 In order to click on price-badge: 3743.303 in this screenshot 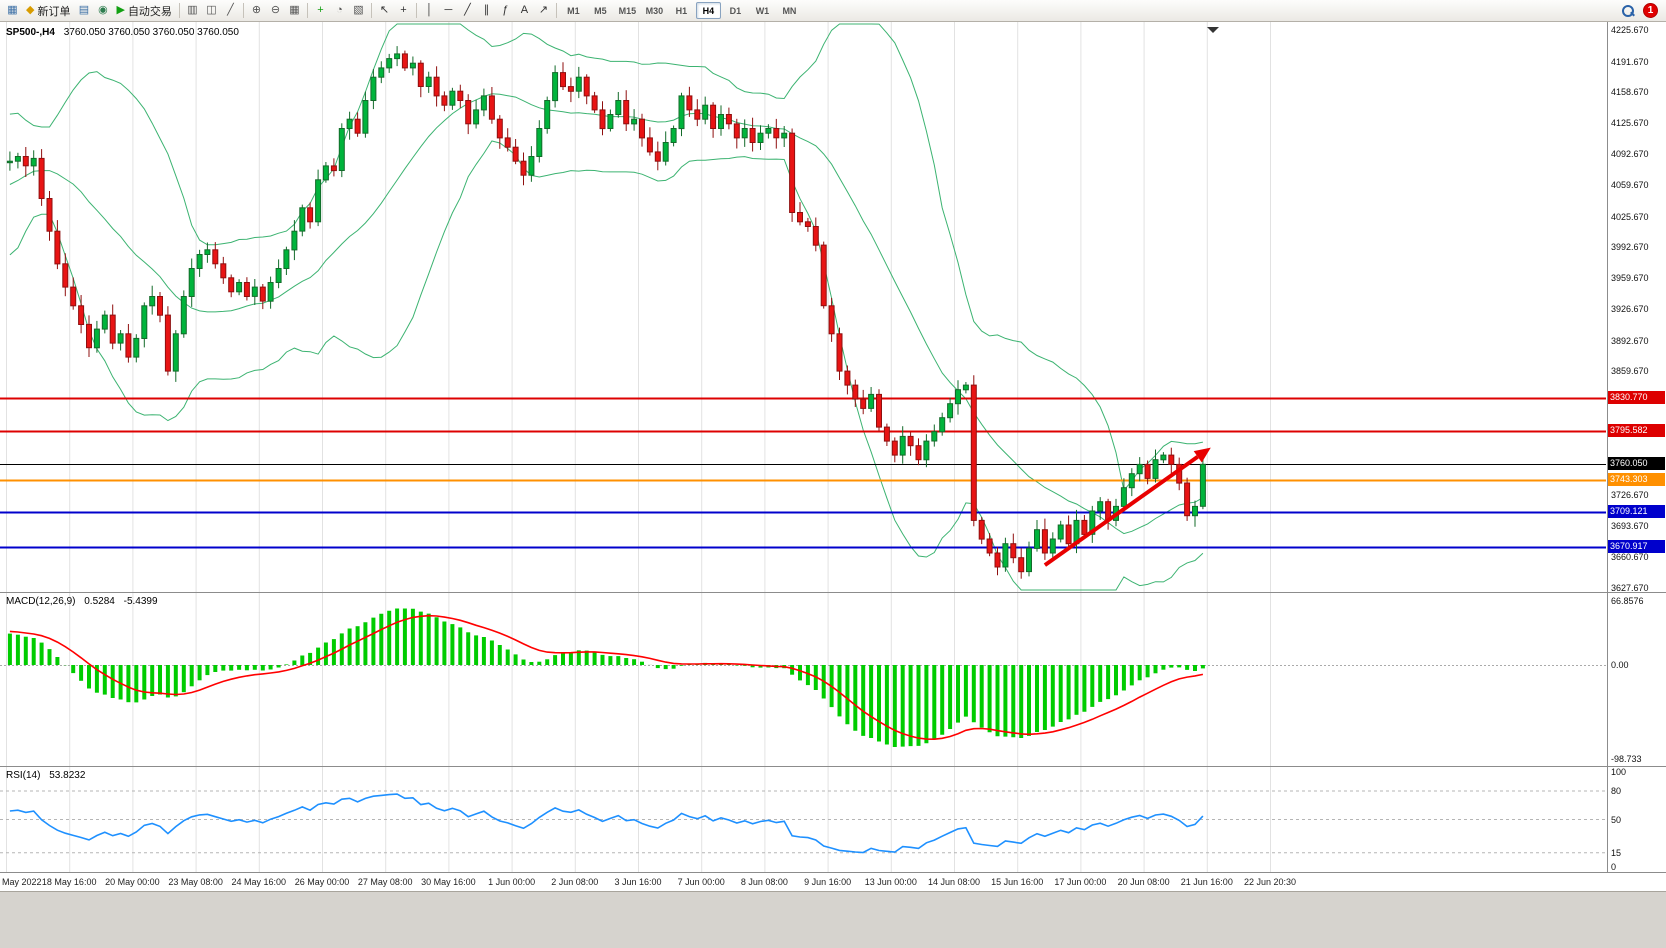, I will do `click(1636, 479)`.